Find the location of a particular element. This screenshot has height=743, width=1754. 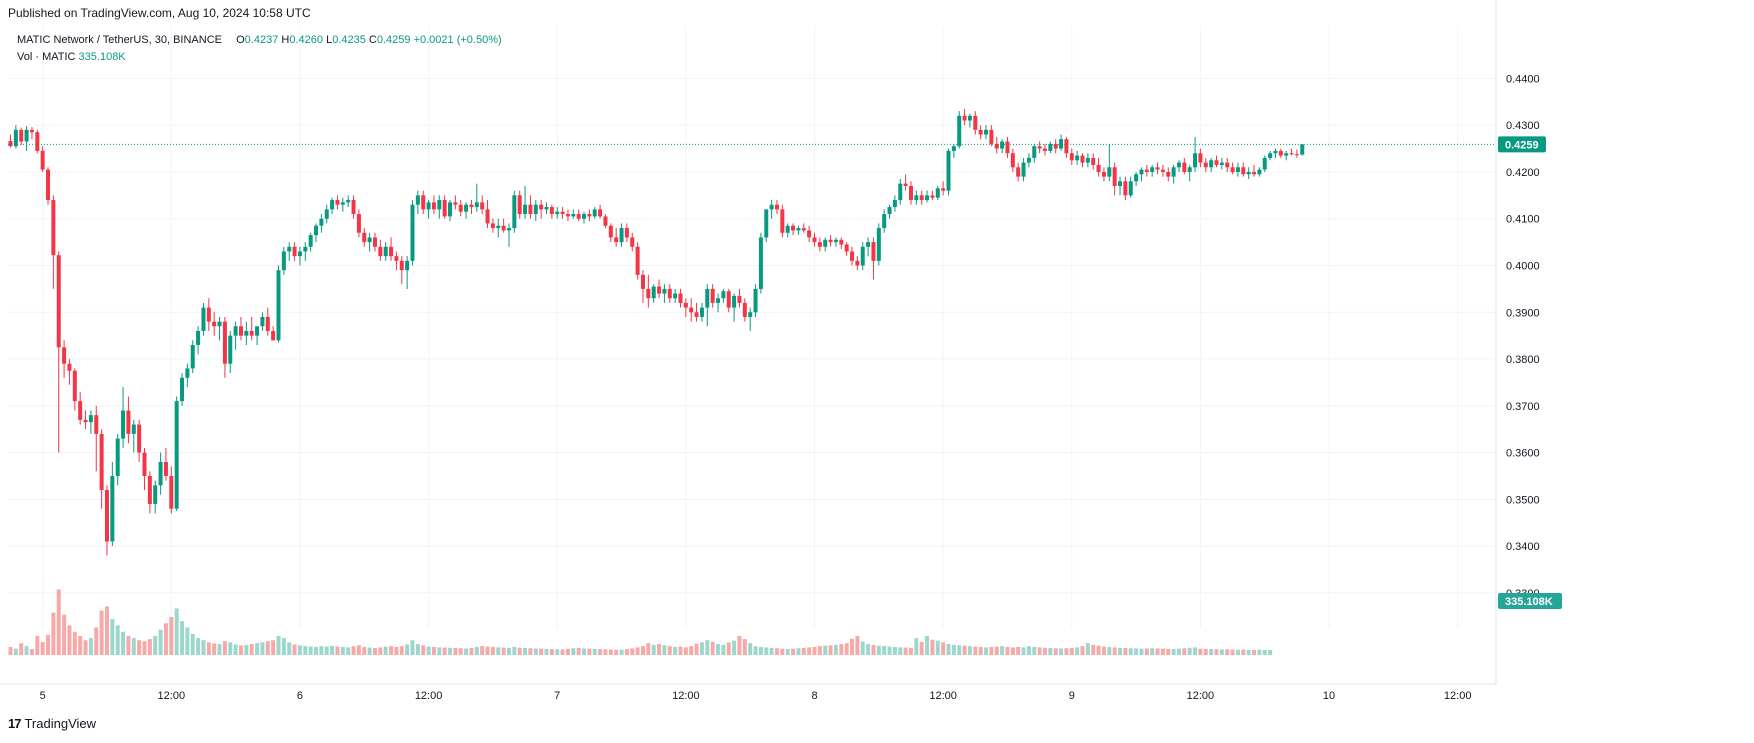

high-value: 0.4260 is located at coordinates (306, 40).